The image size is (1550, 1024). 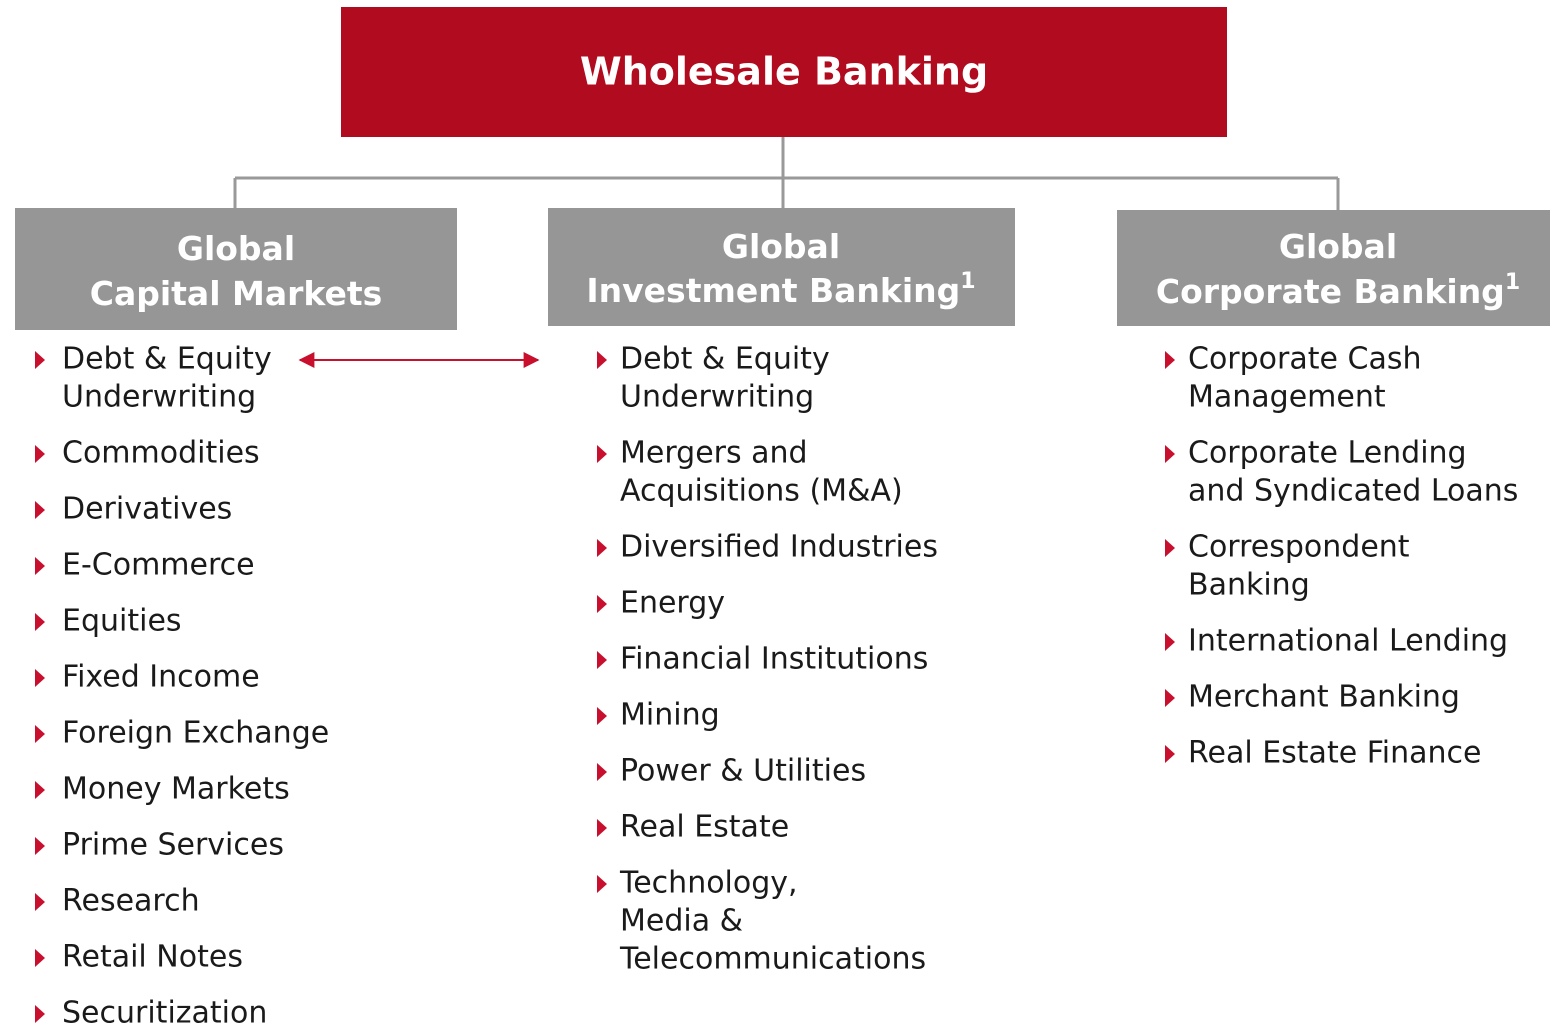 I want to click on list-item: Power & Utilities, so click(x=743, y=771).